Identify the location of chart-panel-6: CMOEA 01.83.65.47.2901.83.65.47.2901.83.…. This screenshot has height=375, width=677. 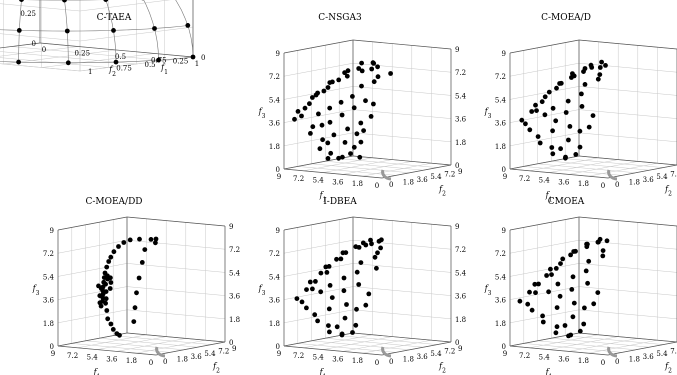
(580, 286).